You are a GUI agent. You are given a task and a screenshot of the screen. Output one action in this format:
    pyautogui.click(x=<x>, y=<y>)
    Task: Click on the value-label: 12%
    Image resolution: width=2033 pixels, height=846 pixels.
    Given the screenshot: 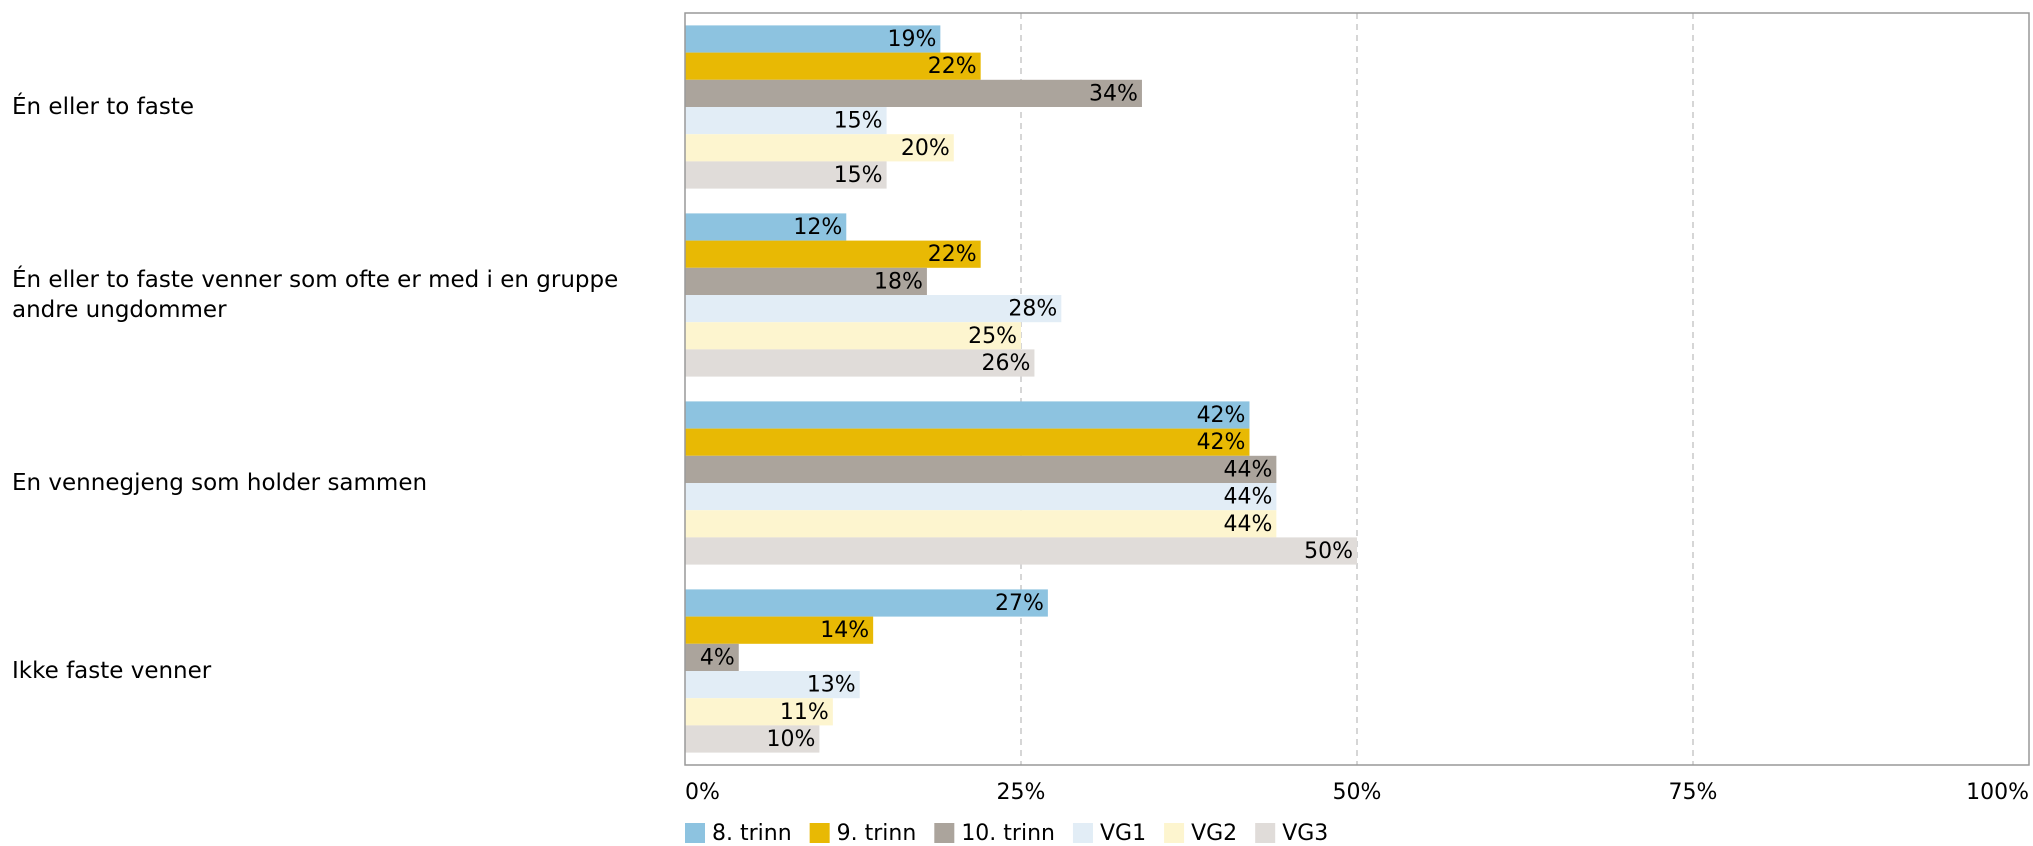 What is the action you would take?
    pyautogui.click(x=817, y=227)
    